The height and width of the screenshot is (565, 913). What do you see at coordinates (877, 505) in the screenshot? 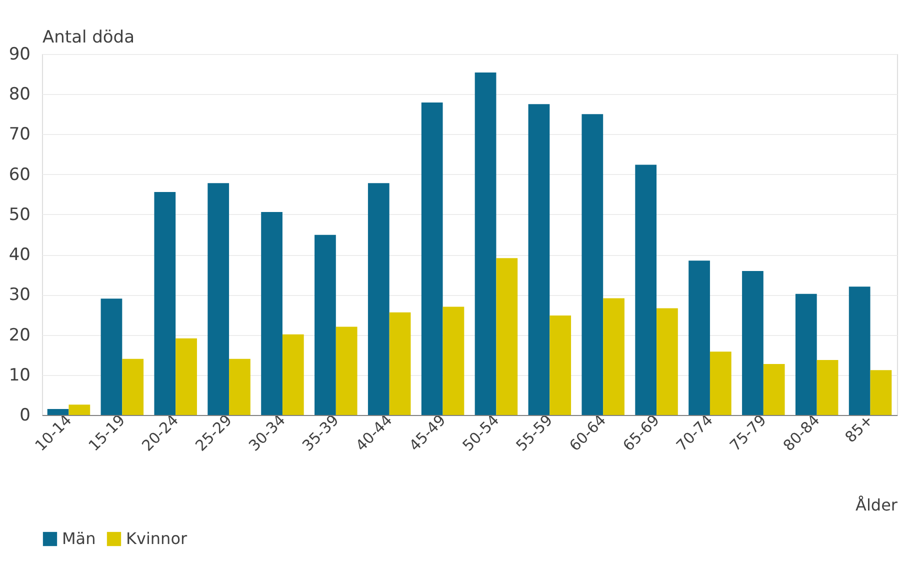
I see `x-axis-title: Ålder` at bounding box center [877, 505].